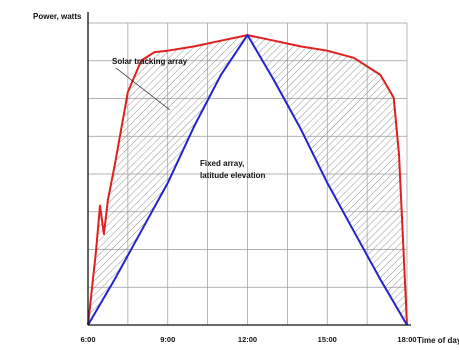 This screenshot has width=459, height=350. What do you see at coordinates (222, 163) in the screenshot?
I see `annotation-fixed-array-line1: Fixed array,` at bounding box center [222, 163].